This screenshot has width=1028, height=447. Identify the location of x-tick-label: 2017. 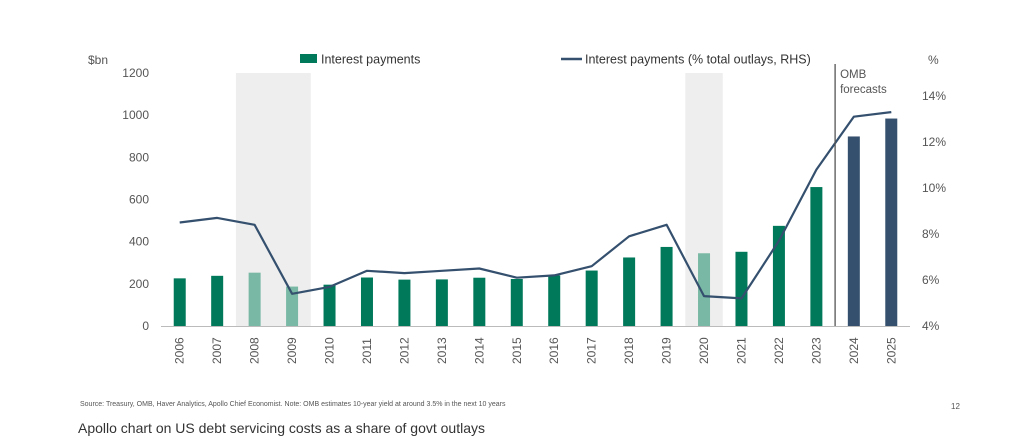
(592, 350).